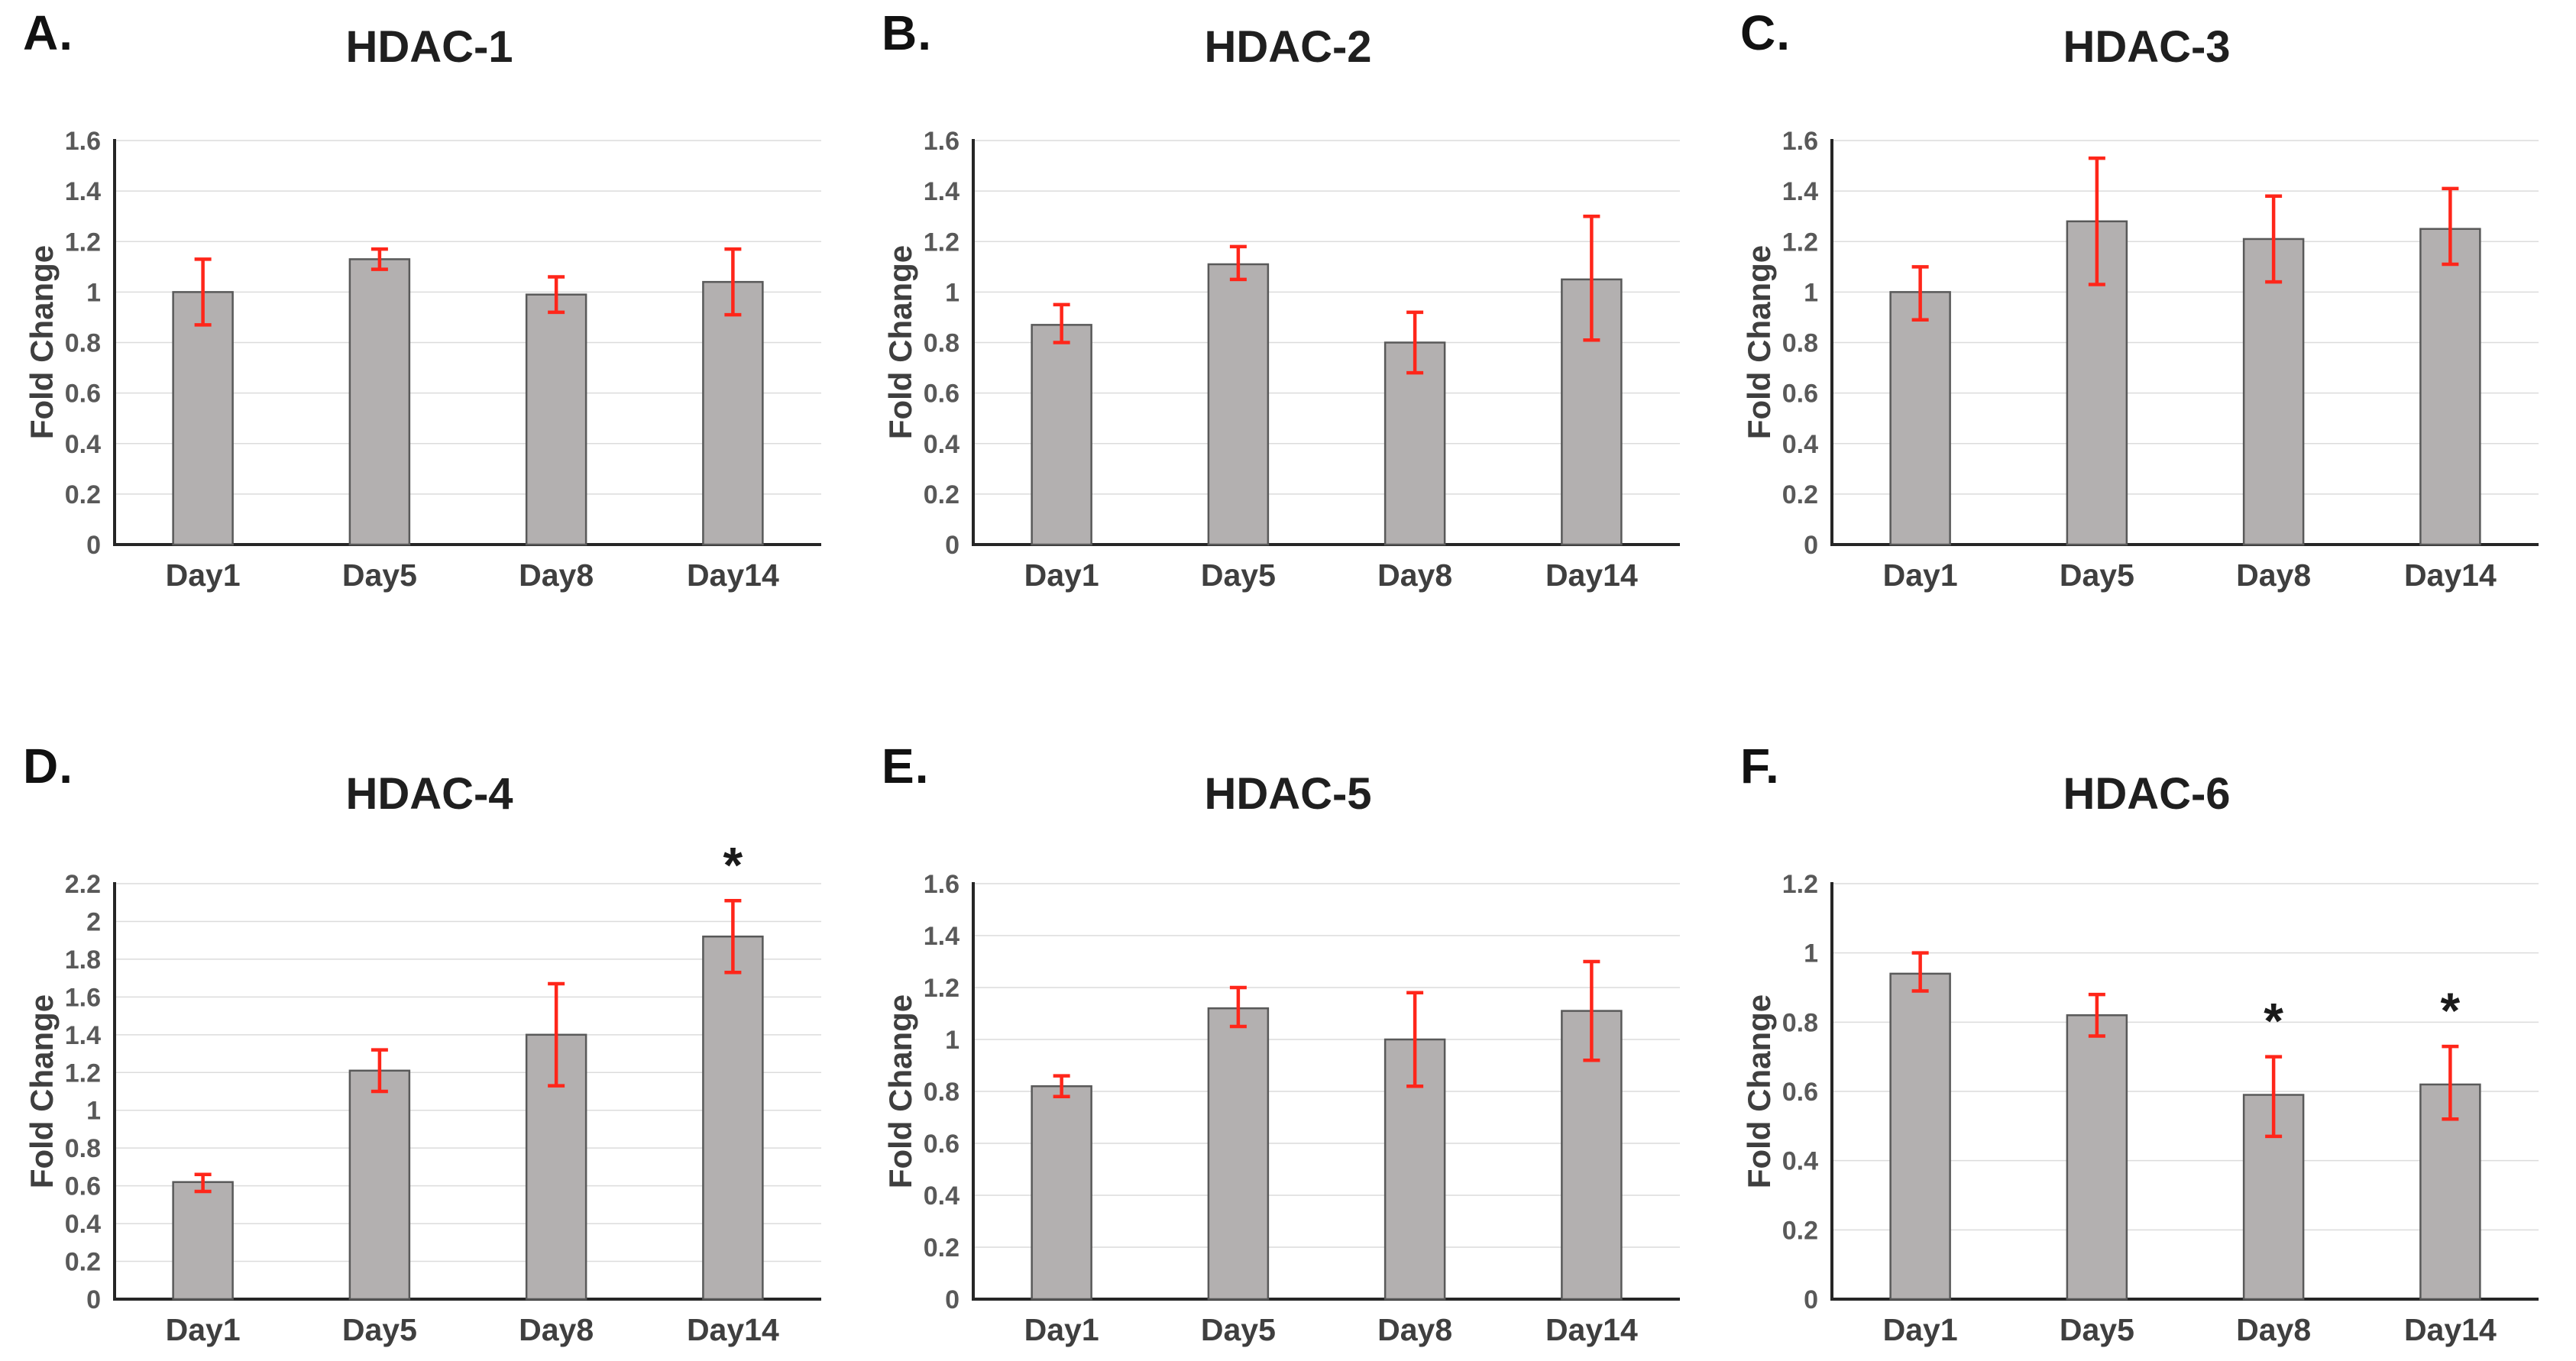 The width and height of the screenshot is (2576, 1361). What do you see at coordinates (1760, 766) in the screenshot?
I see `panel-letter-f: F.` at bounding box center [1760, 766].